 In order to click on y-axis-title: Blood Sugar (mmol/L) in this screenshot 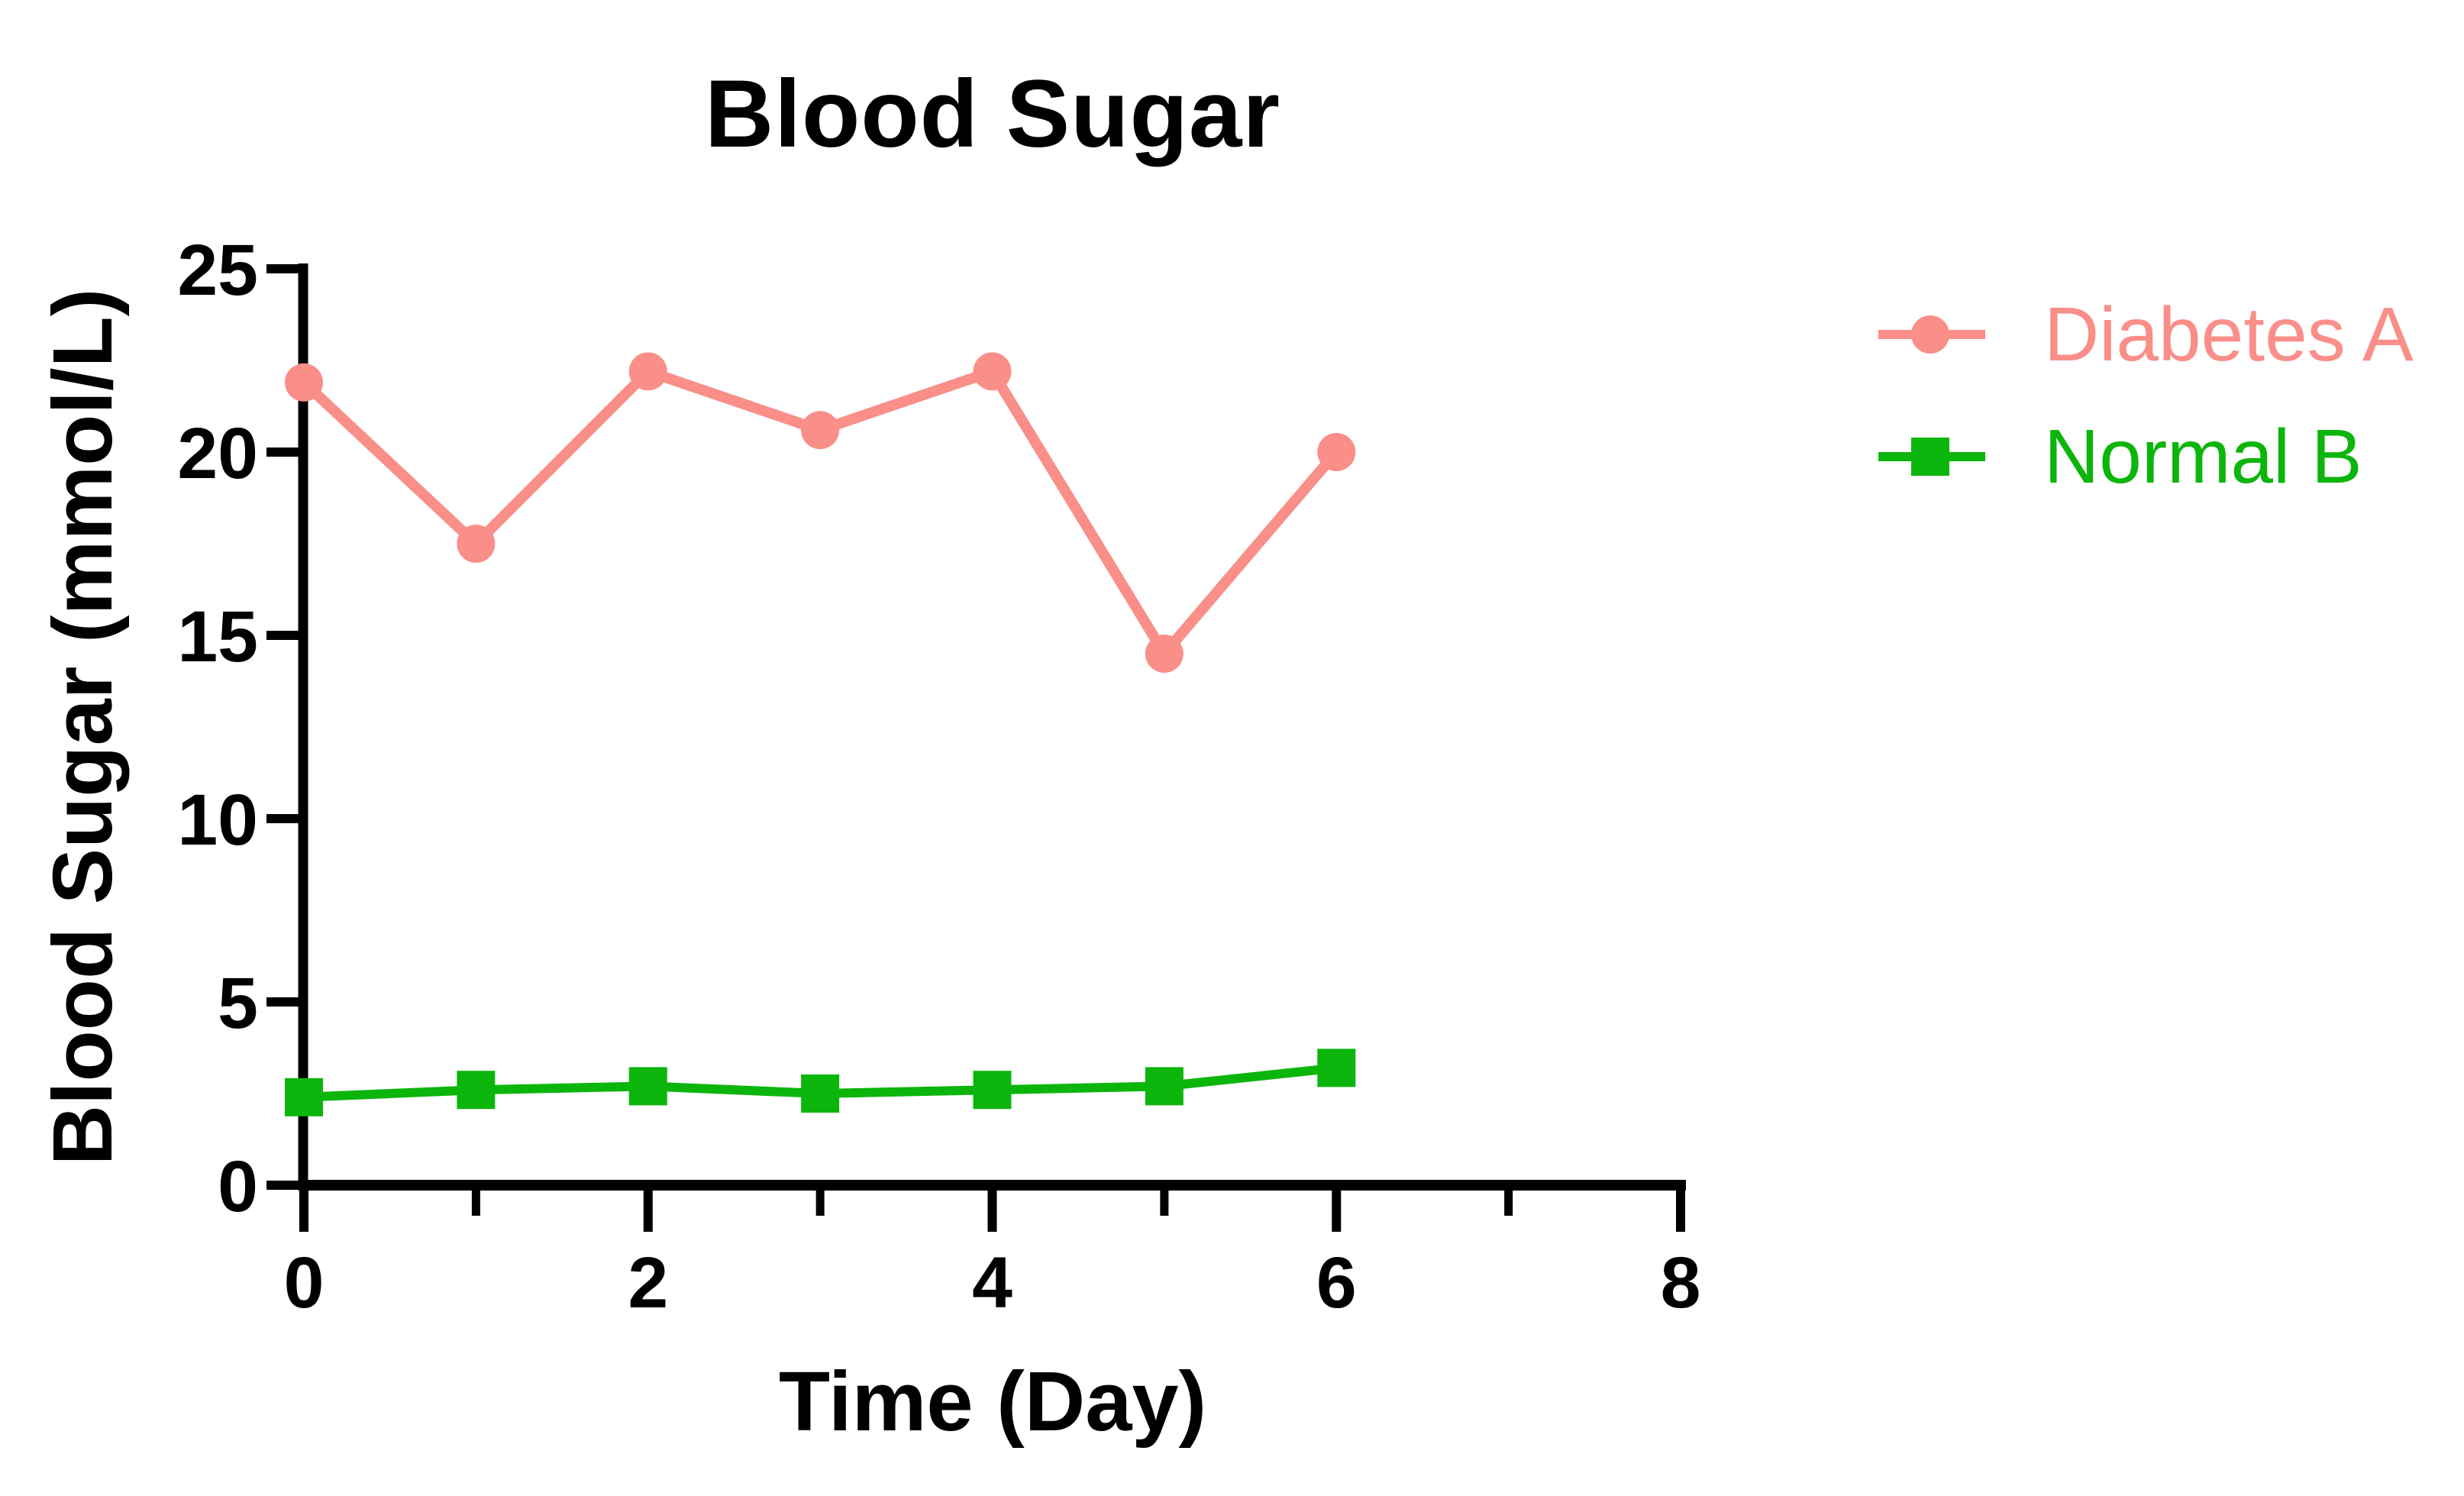, I will do `click(83, 727)`.